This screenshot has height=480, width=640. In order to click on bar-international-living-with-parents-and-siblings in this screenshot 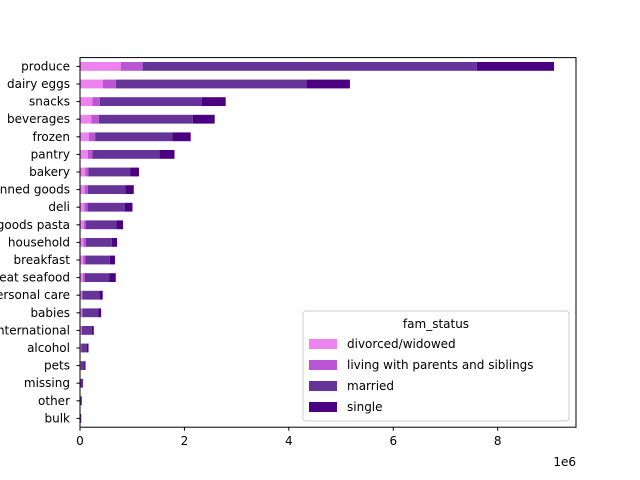, I will do `click(81, 330)`.